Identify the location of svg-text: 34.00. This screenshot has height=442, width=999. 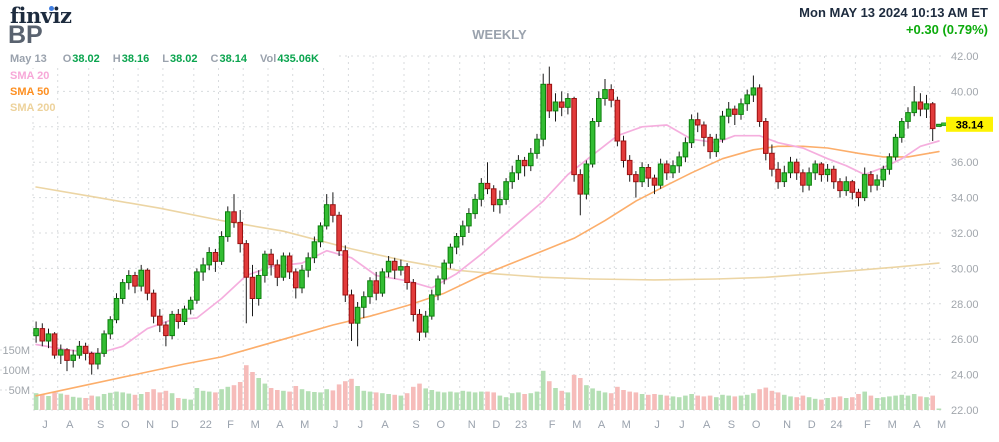
(965, 199).